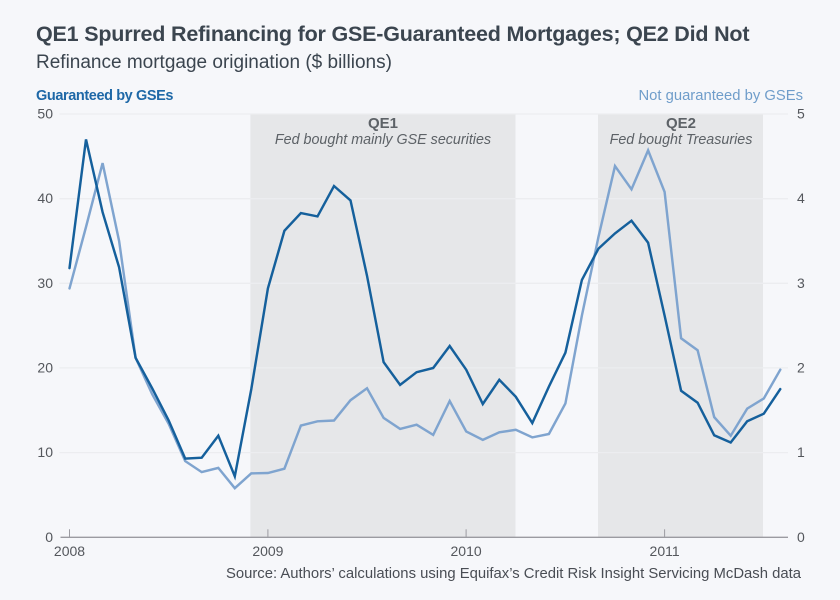 The image size is (840, 600). What do you see at coordinates (720, 96) in the screenshot?
I see `svg-text: Not guaranteed by GSEs` at bounding box center [720, 96].